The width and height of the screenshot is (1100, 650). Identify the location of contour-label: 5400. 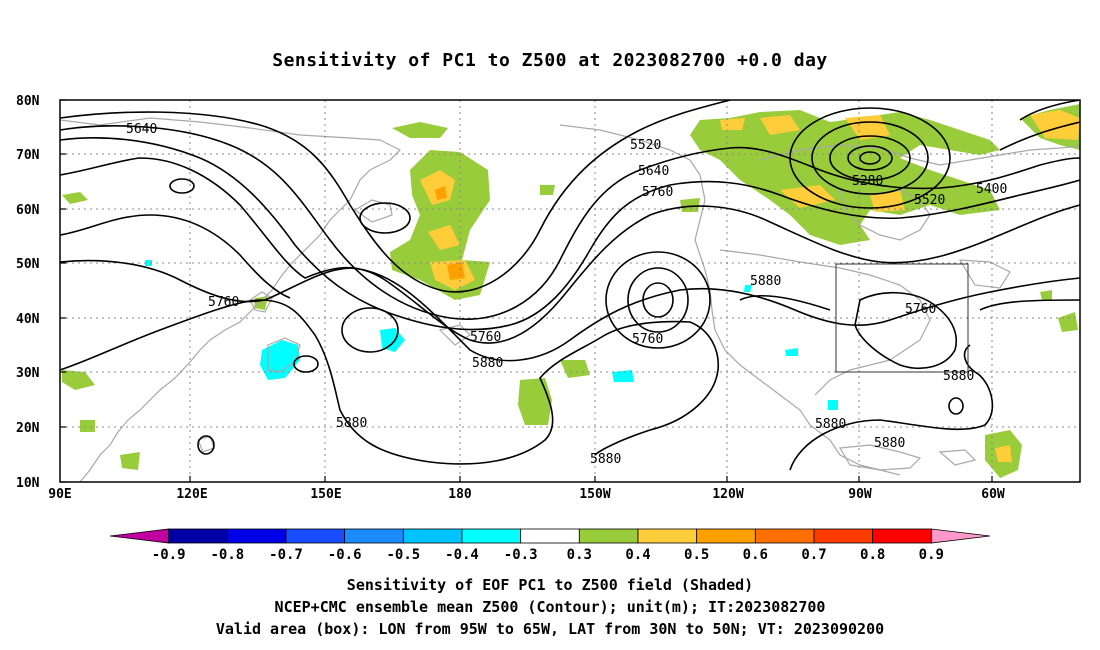
(991, 189).